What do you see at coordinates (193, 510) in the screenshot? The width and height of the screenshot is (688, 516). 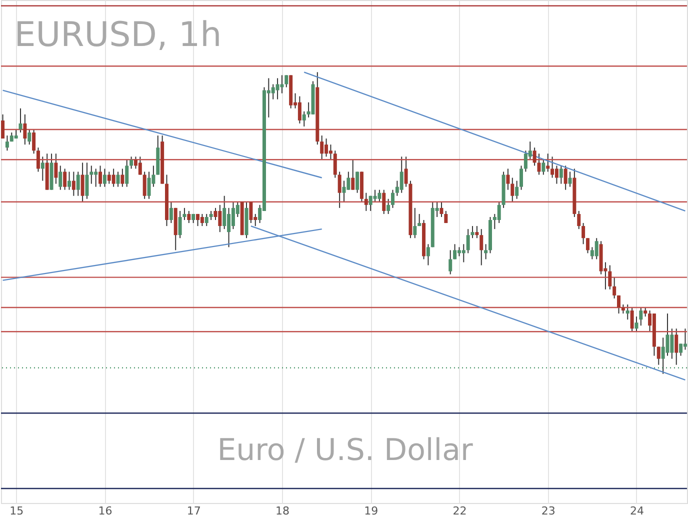 I see `x-tick-label: 17` at bounding box center [193, 510].